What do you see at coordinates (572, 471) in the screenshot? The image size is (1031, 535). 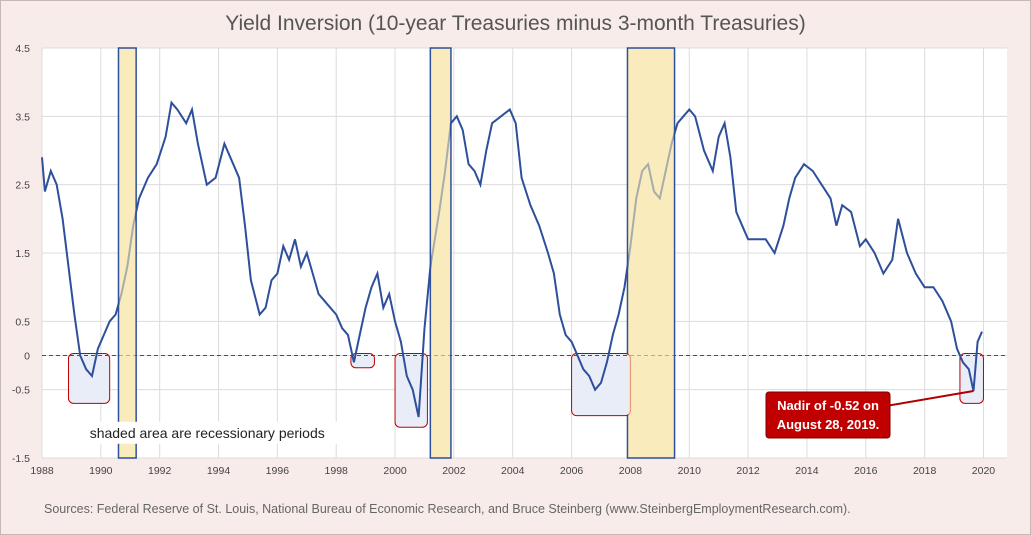 I see `x-tick-label: 2006` at bounding box center [572, 471].